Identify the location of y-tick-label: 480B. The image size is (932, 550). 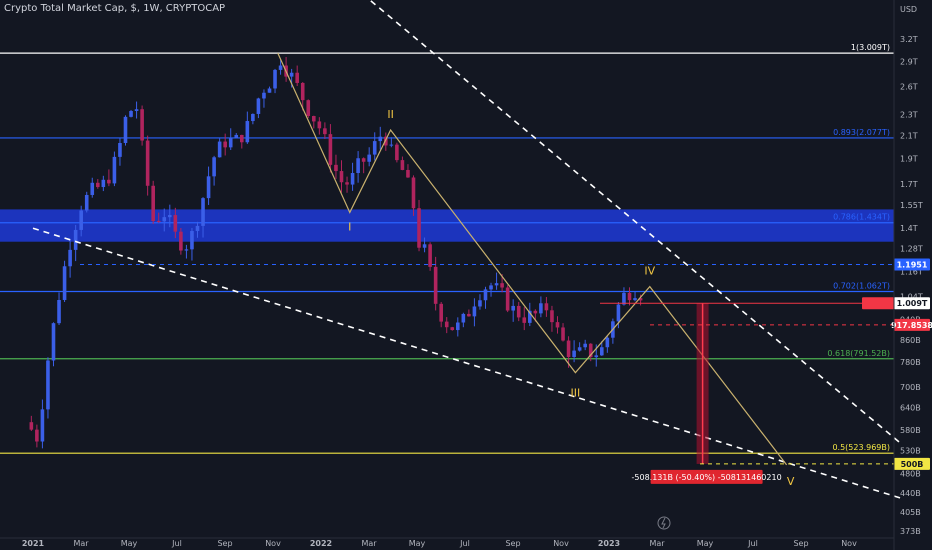
(910, 473).